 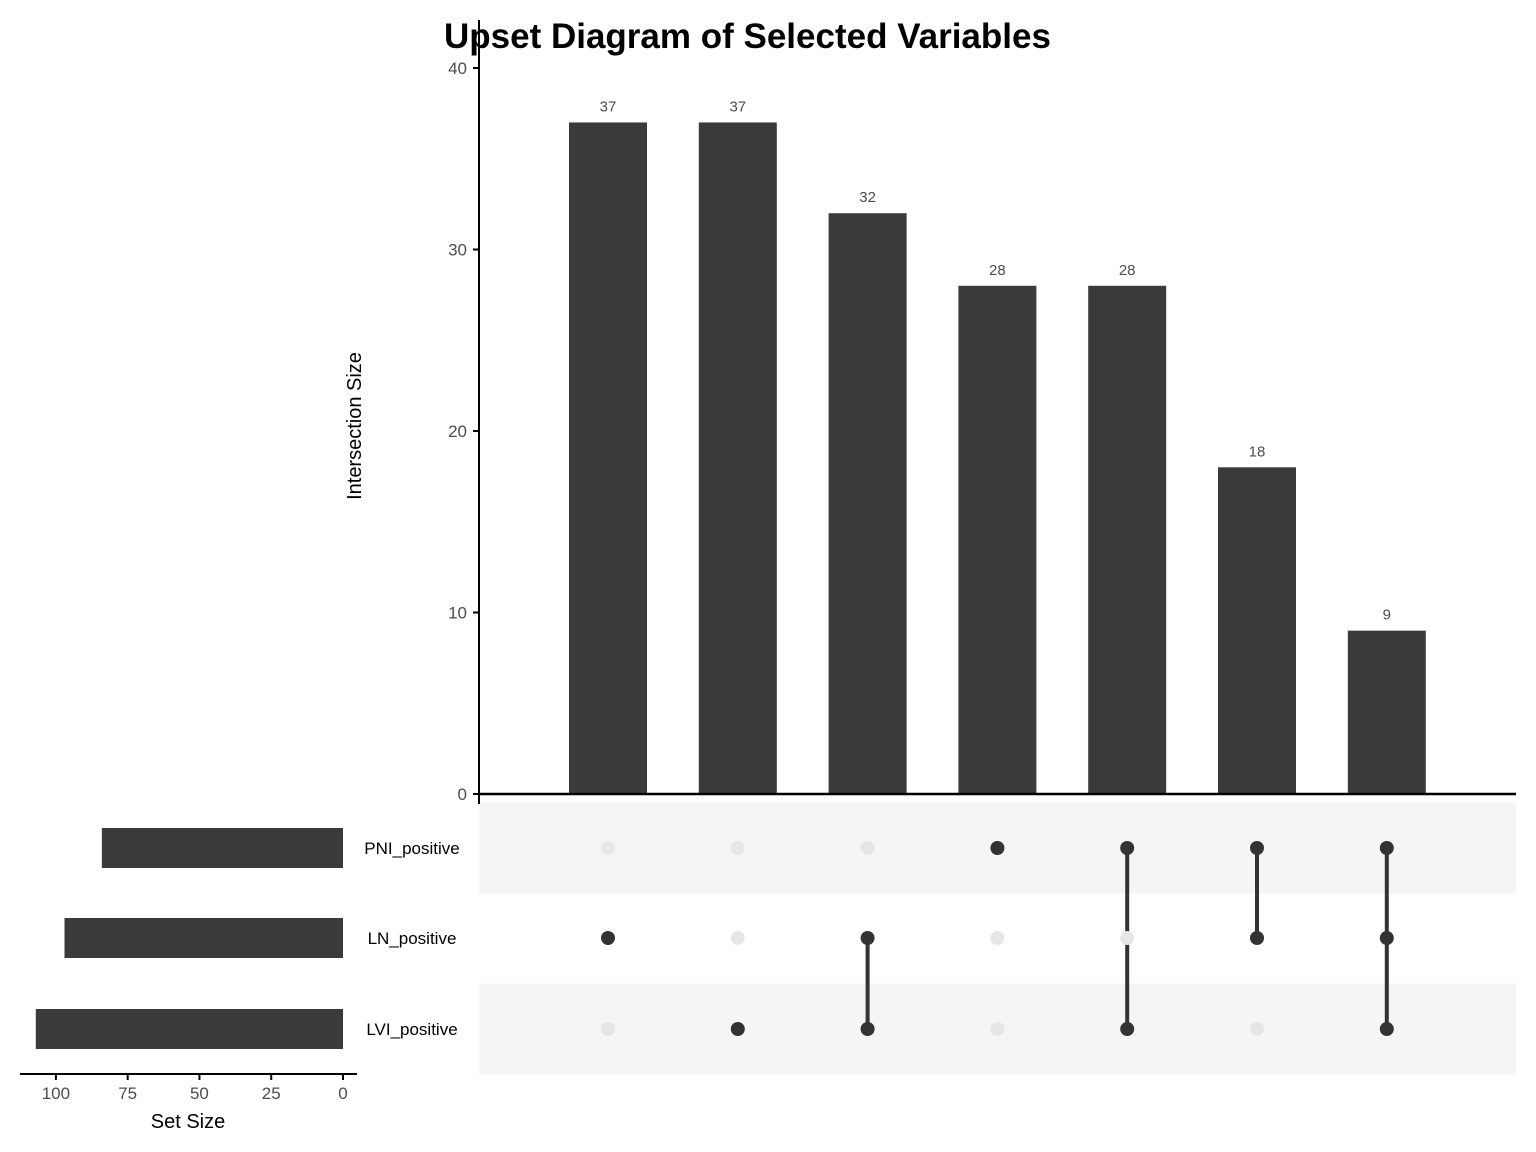 What do you see at coordinates (867, 197) in the screenshot?
I see `bar-value-label: 32` at bounding box center [867, 197].